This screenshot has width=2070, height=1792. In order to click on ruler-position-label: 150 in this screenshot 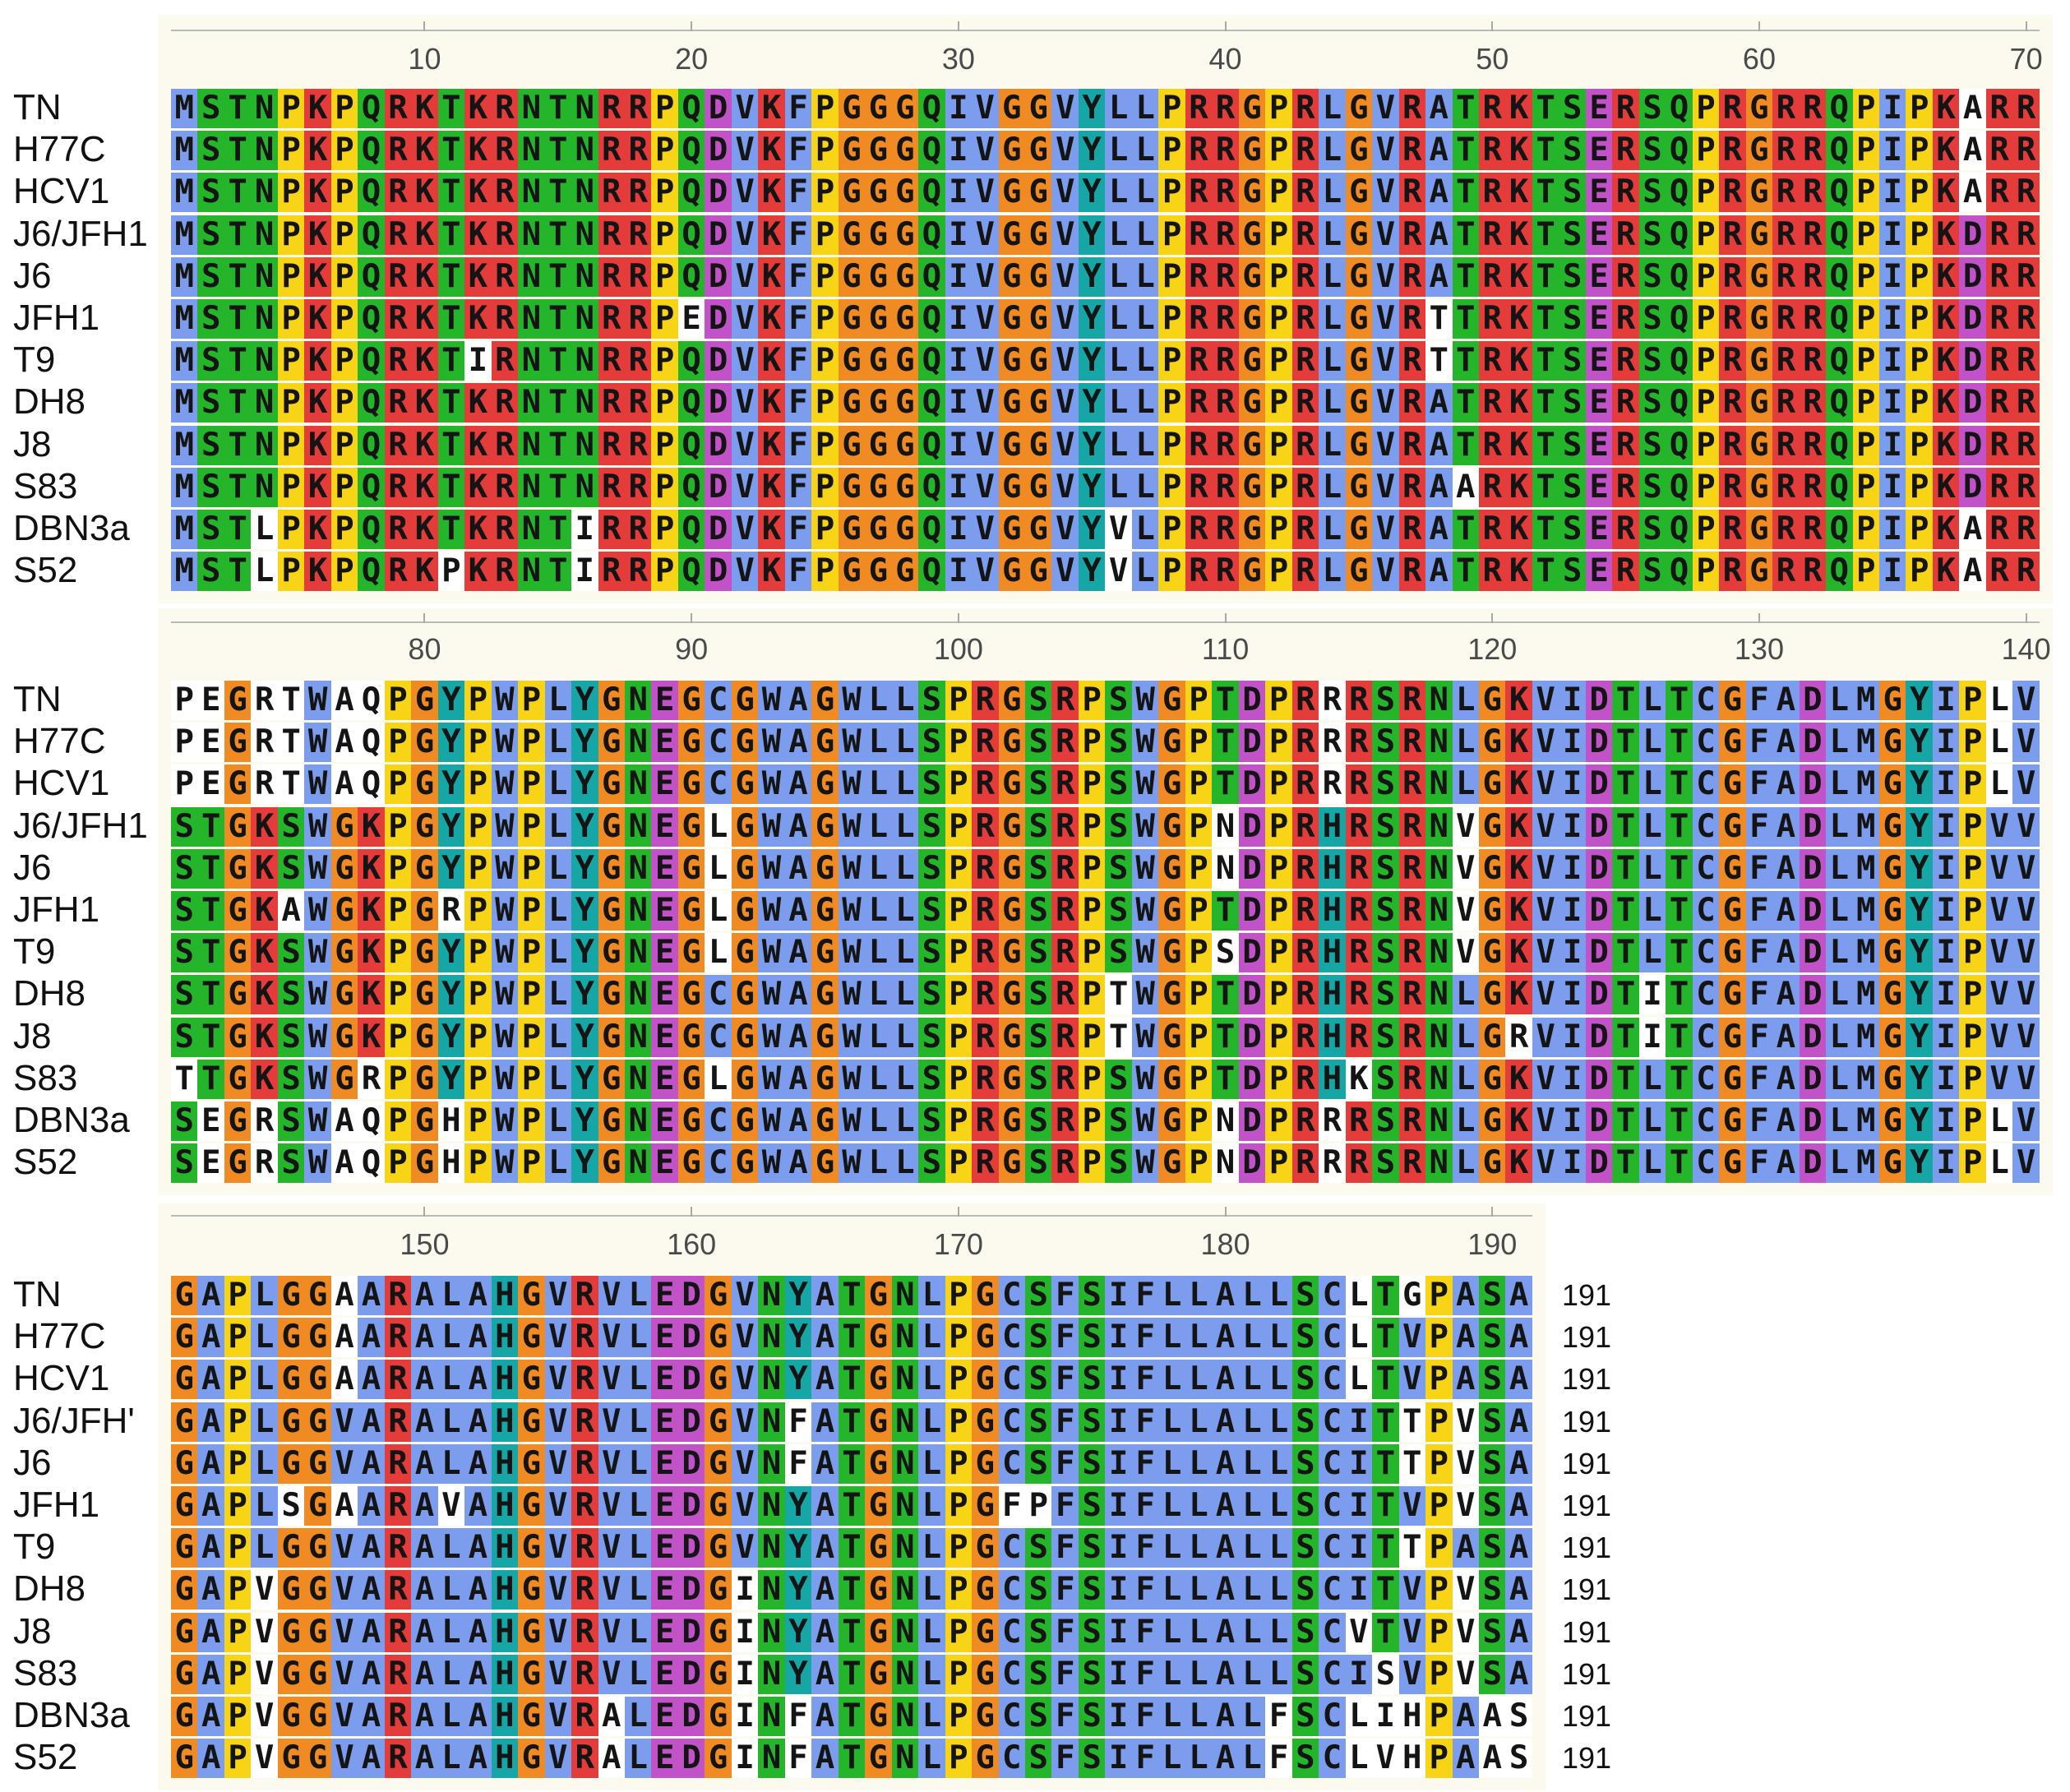, I will do `click(425, 1244)`.